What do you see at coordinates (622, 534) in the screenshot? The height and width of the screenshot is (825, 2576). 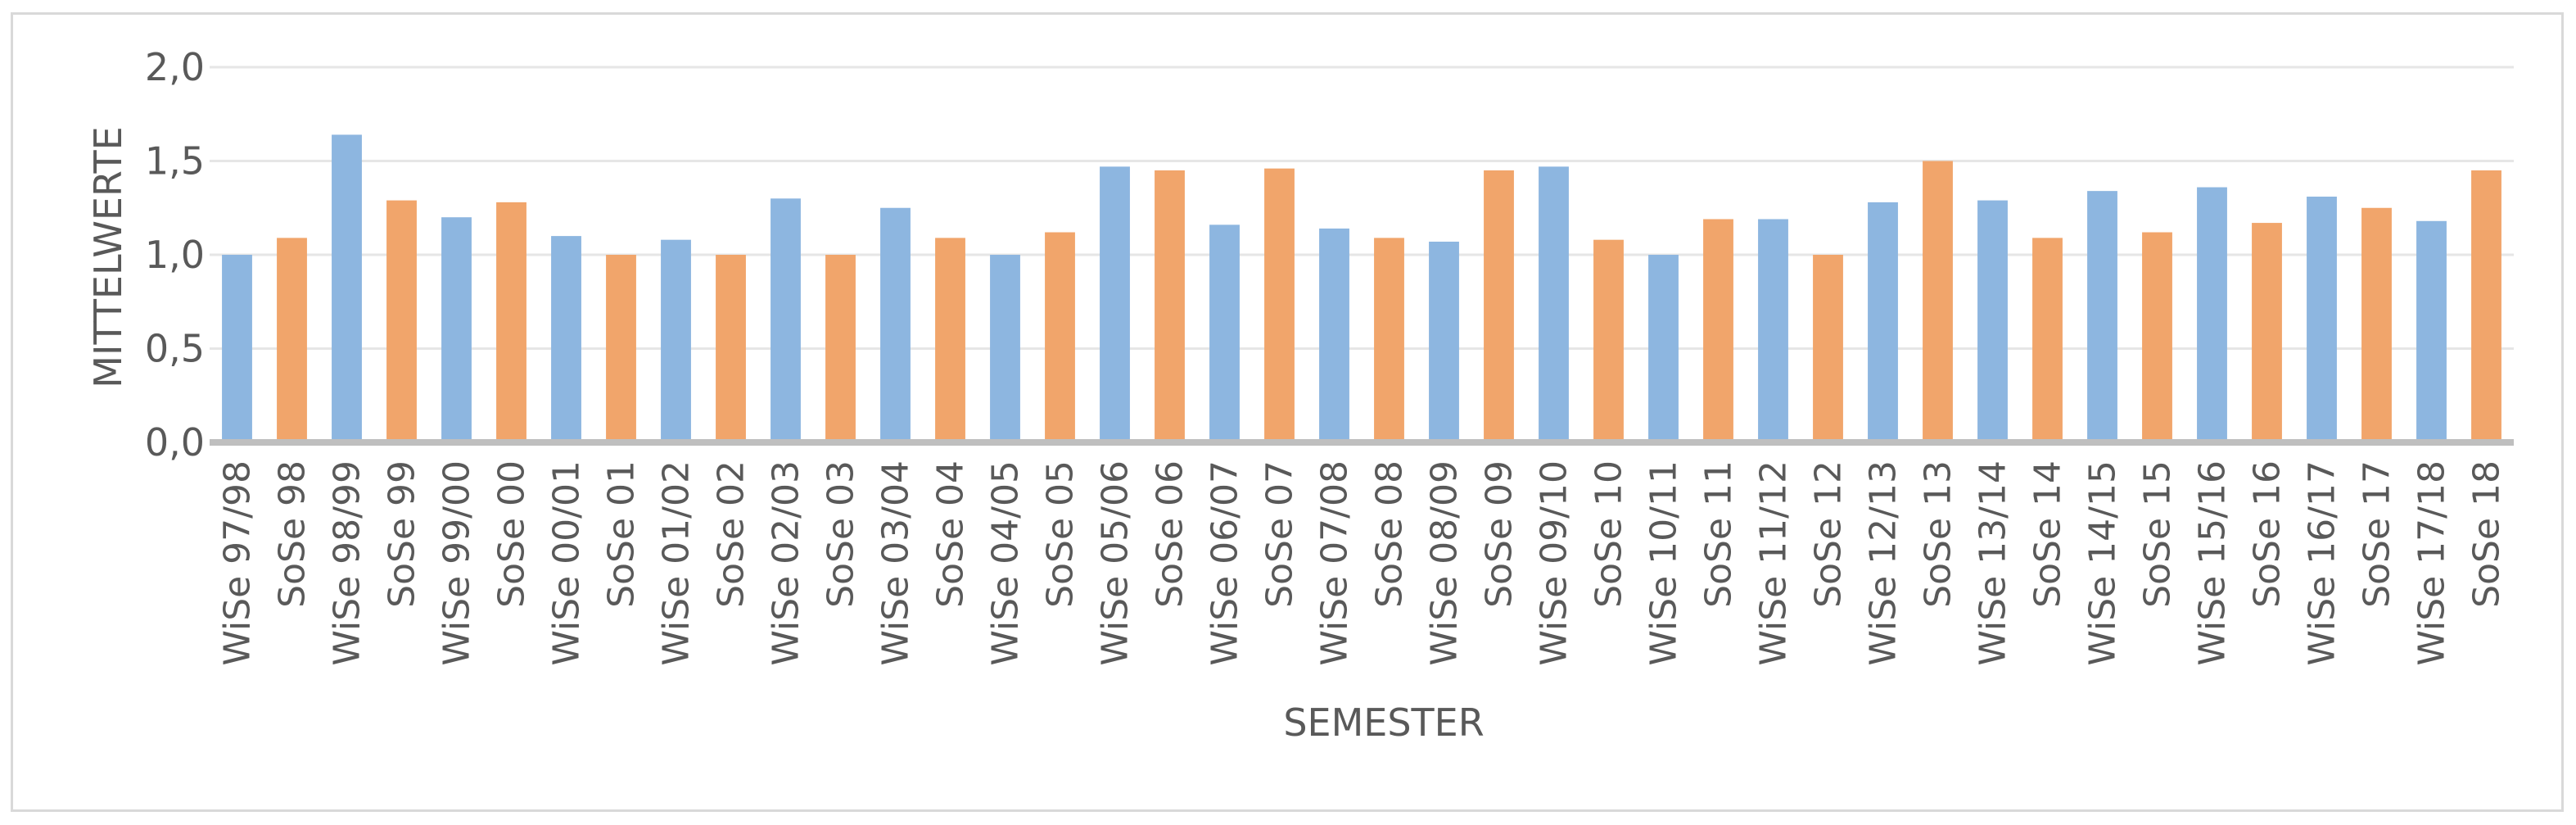 I see `x-tick-label: SoSe 01` at bounding box center [622, 534].